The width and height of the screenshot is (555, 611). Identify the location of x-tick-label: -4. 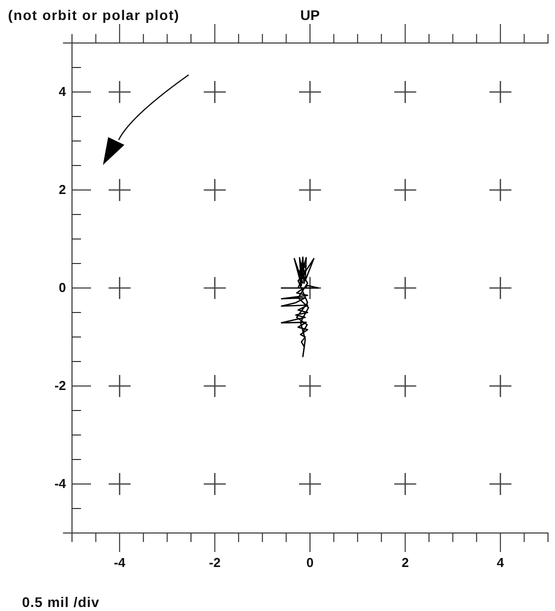
(120, 562).